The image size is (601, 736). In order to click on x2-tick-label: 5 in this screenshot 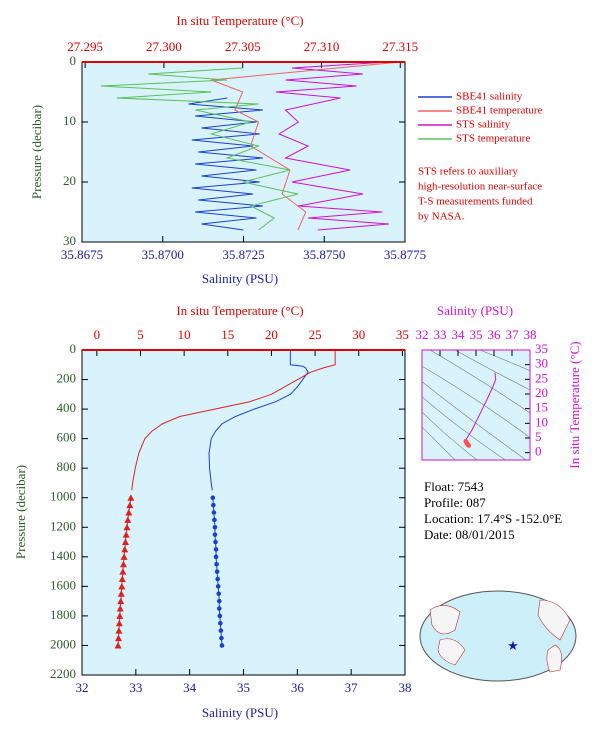, I will do `click(140, 334)`.